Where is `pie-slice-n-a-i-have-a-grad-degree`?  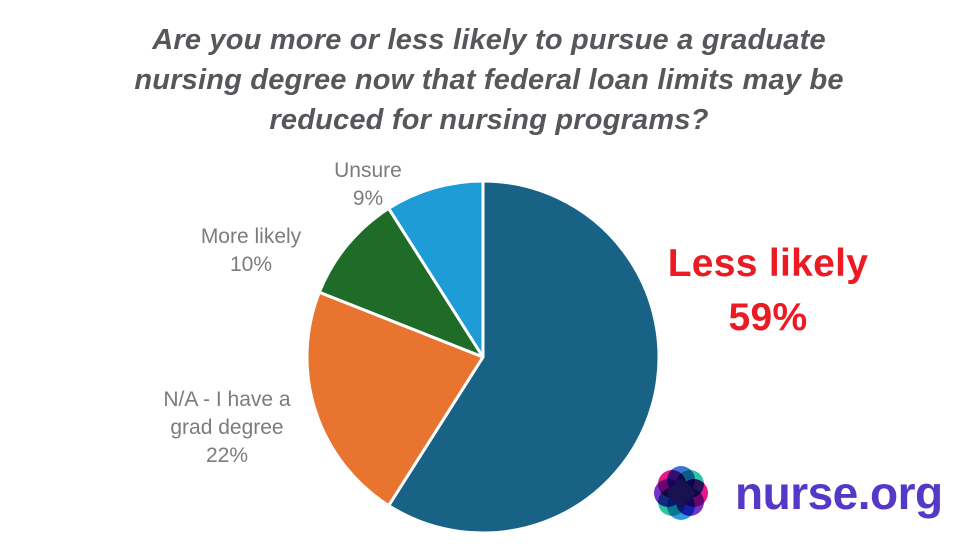
pie-slice-n-a-i-have-a-grad-degree is located at coordinates (395, 399).